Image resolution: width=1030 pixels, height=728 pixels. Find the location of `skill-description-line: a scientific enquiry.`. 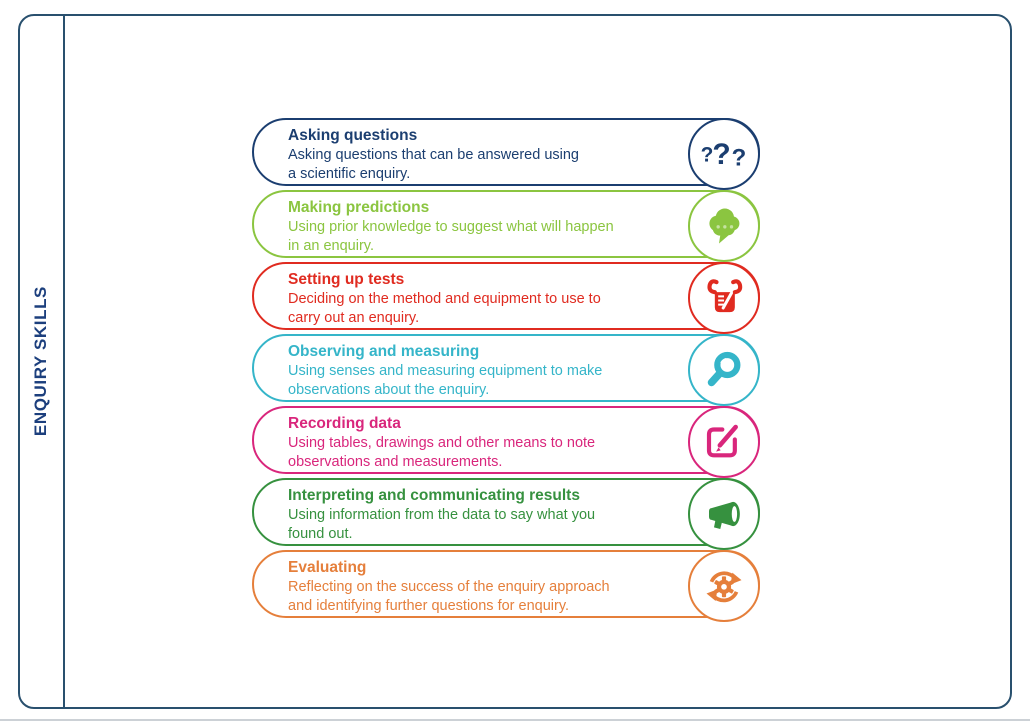

skill-description-line: a scientific enquiry. is located at coordinates (349, 174).